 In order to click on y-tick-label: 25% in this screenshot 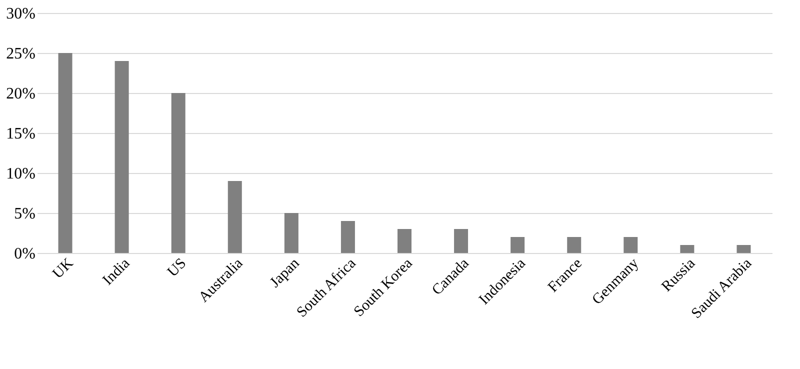, I will do `click(21, 54)`.